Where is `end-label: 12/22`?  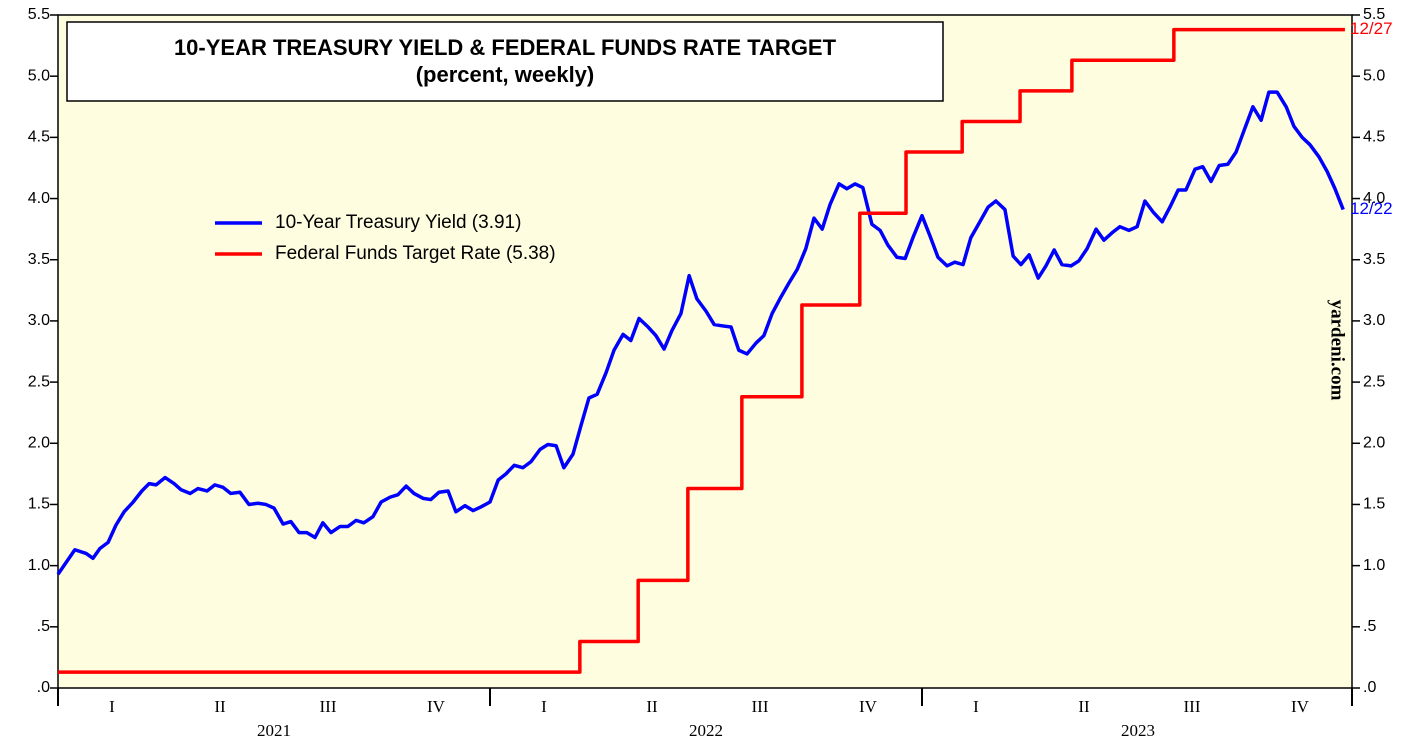
end-label: 12/22 is located at coordinates (1371, 208).